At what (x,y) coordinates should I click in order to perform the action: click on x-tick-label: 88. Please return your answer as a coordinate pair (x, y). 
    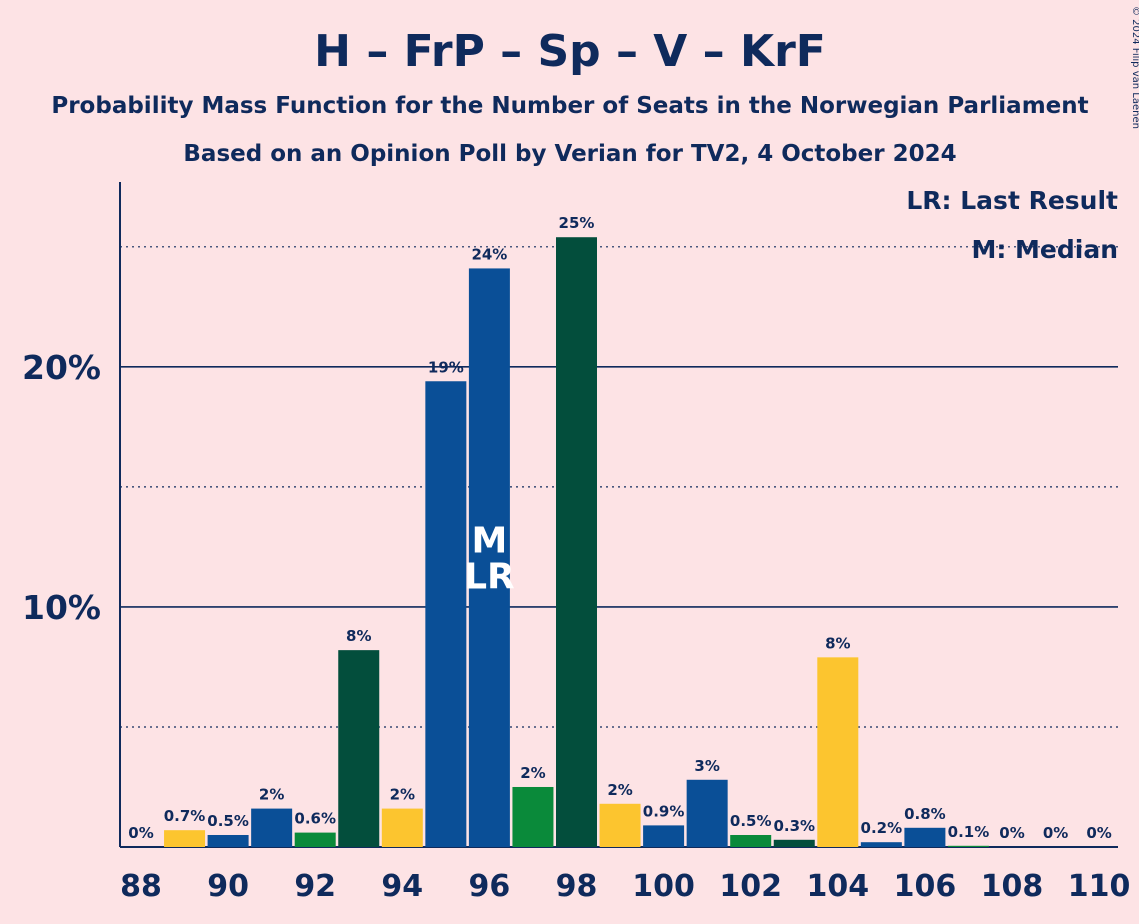
    Looking at the image, I should click on (141, 886).